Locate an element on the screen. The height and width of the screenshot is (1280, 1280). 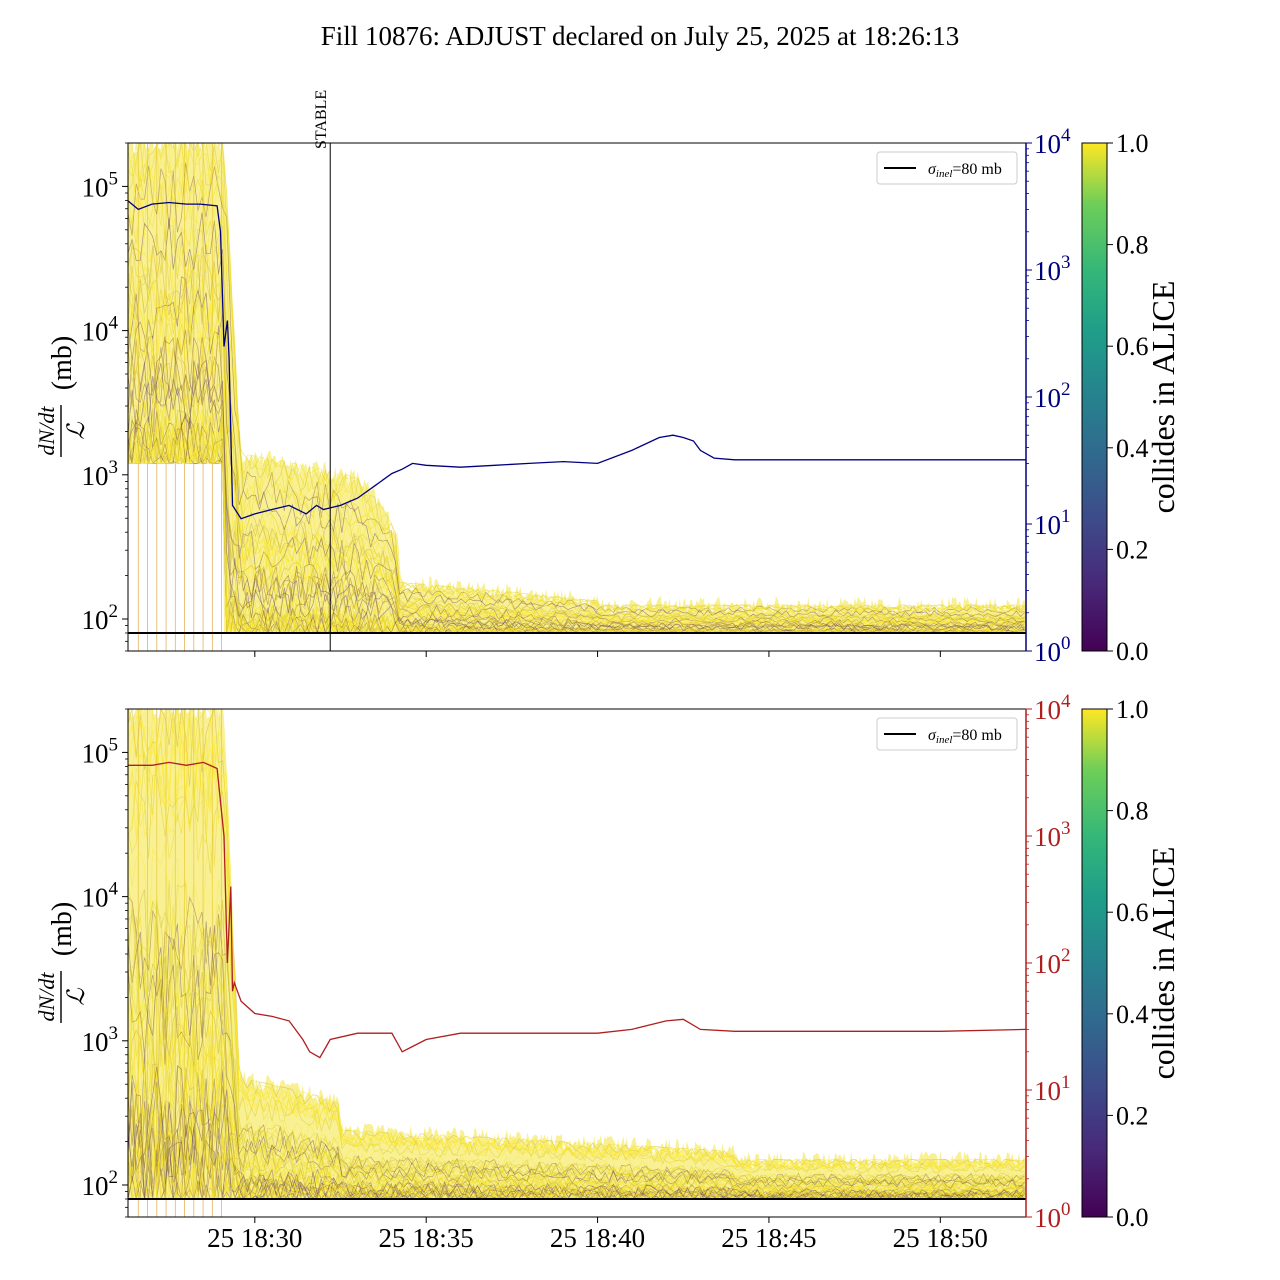
x-tick-label: 25 18:35 is located at coordinates (426, 1238).